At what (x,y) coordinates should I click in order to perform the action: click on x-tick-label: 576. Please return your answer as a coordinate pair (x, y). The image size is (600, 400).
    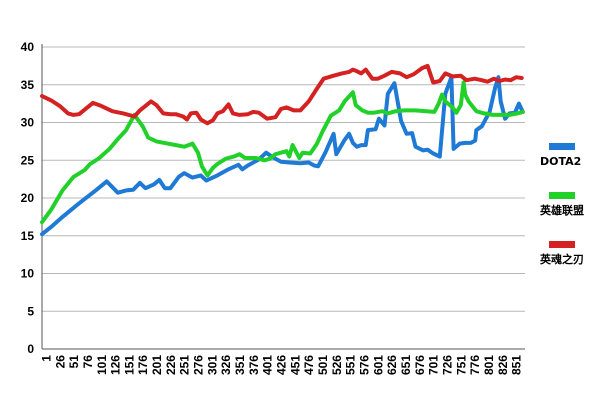
    Looking at the image, I should click on (365, 365).